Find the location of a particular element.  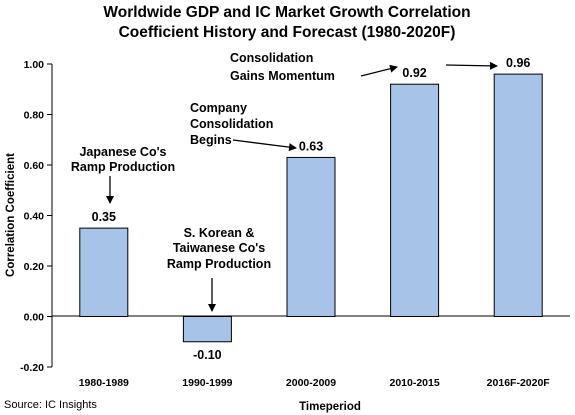

annotation-consolidation-begins-line-3: Begins is located at coordinates (211, 140).